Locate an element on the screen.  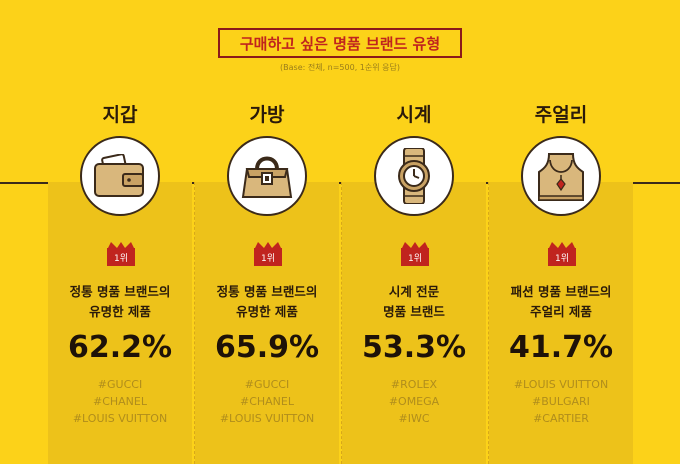
percentage-value: 41.7% is located at coordinates (561, 347).